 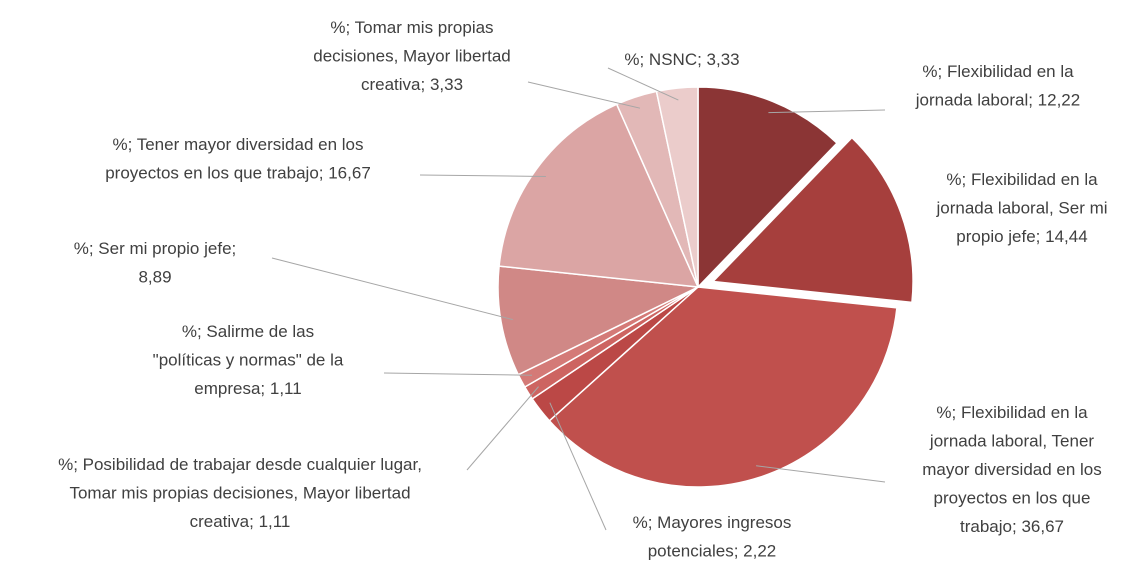 What do you see at coordinates (155, 248) in the screenshot?
I see `data-label-line: %; Ser mi propio jefe;` at bounding box center [155, 248].